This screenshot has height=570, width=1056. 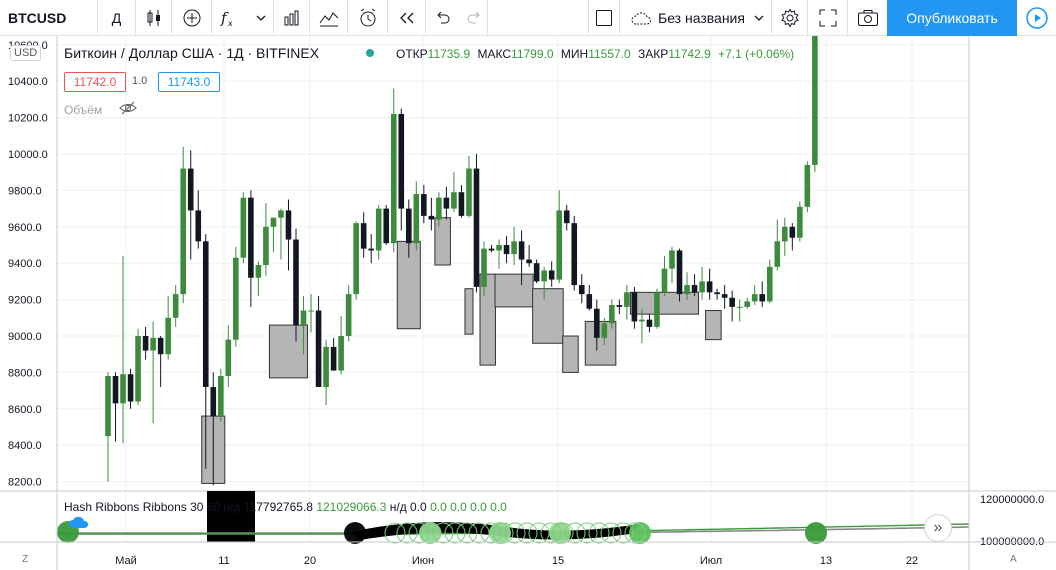 What do you see at coordinates (79, 522) in the screenshot?
I see `cloud-logo-icon` at bounding box center [79, 522].